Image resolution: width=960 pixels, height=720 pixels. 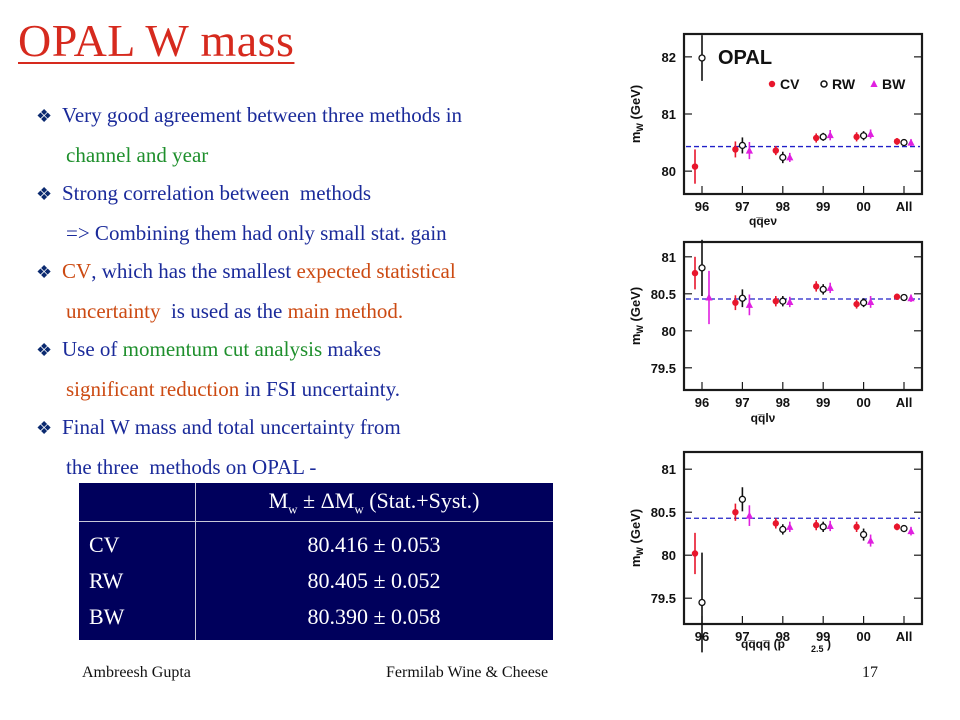 I want to click on legend-marker-rw, so click(x=824, y=84).